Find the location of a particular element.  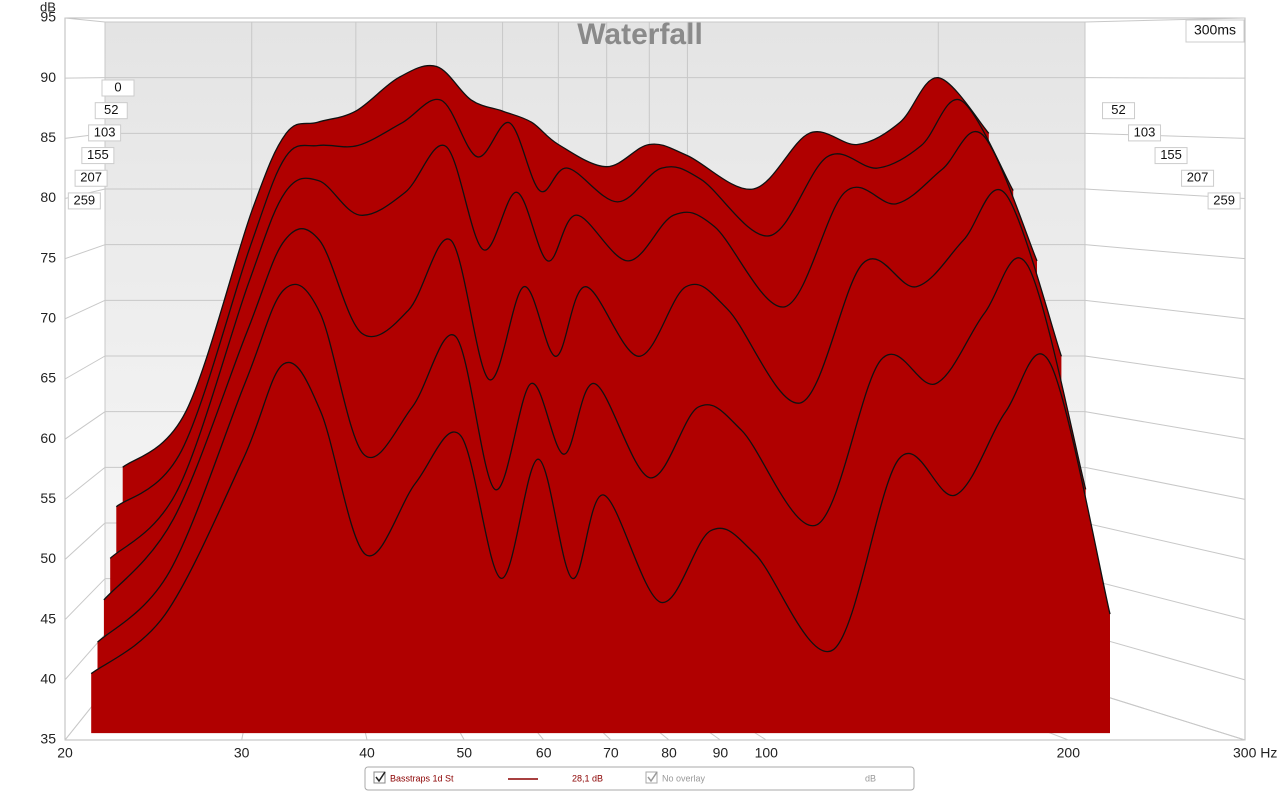

y-tick-label: 65 is located at coordinates (48, 378).